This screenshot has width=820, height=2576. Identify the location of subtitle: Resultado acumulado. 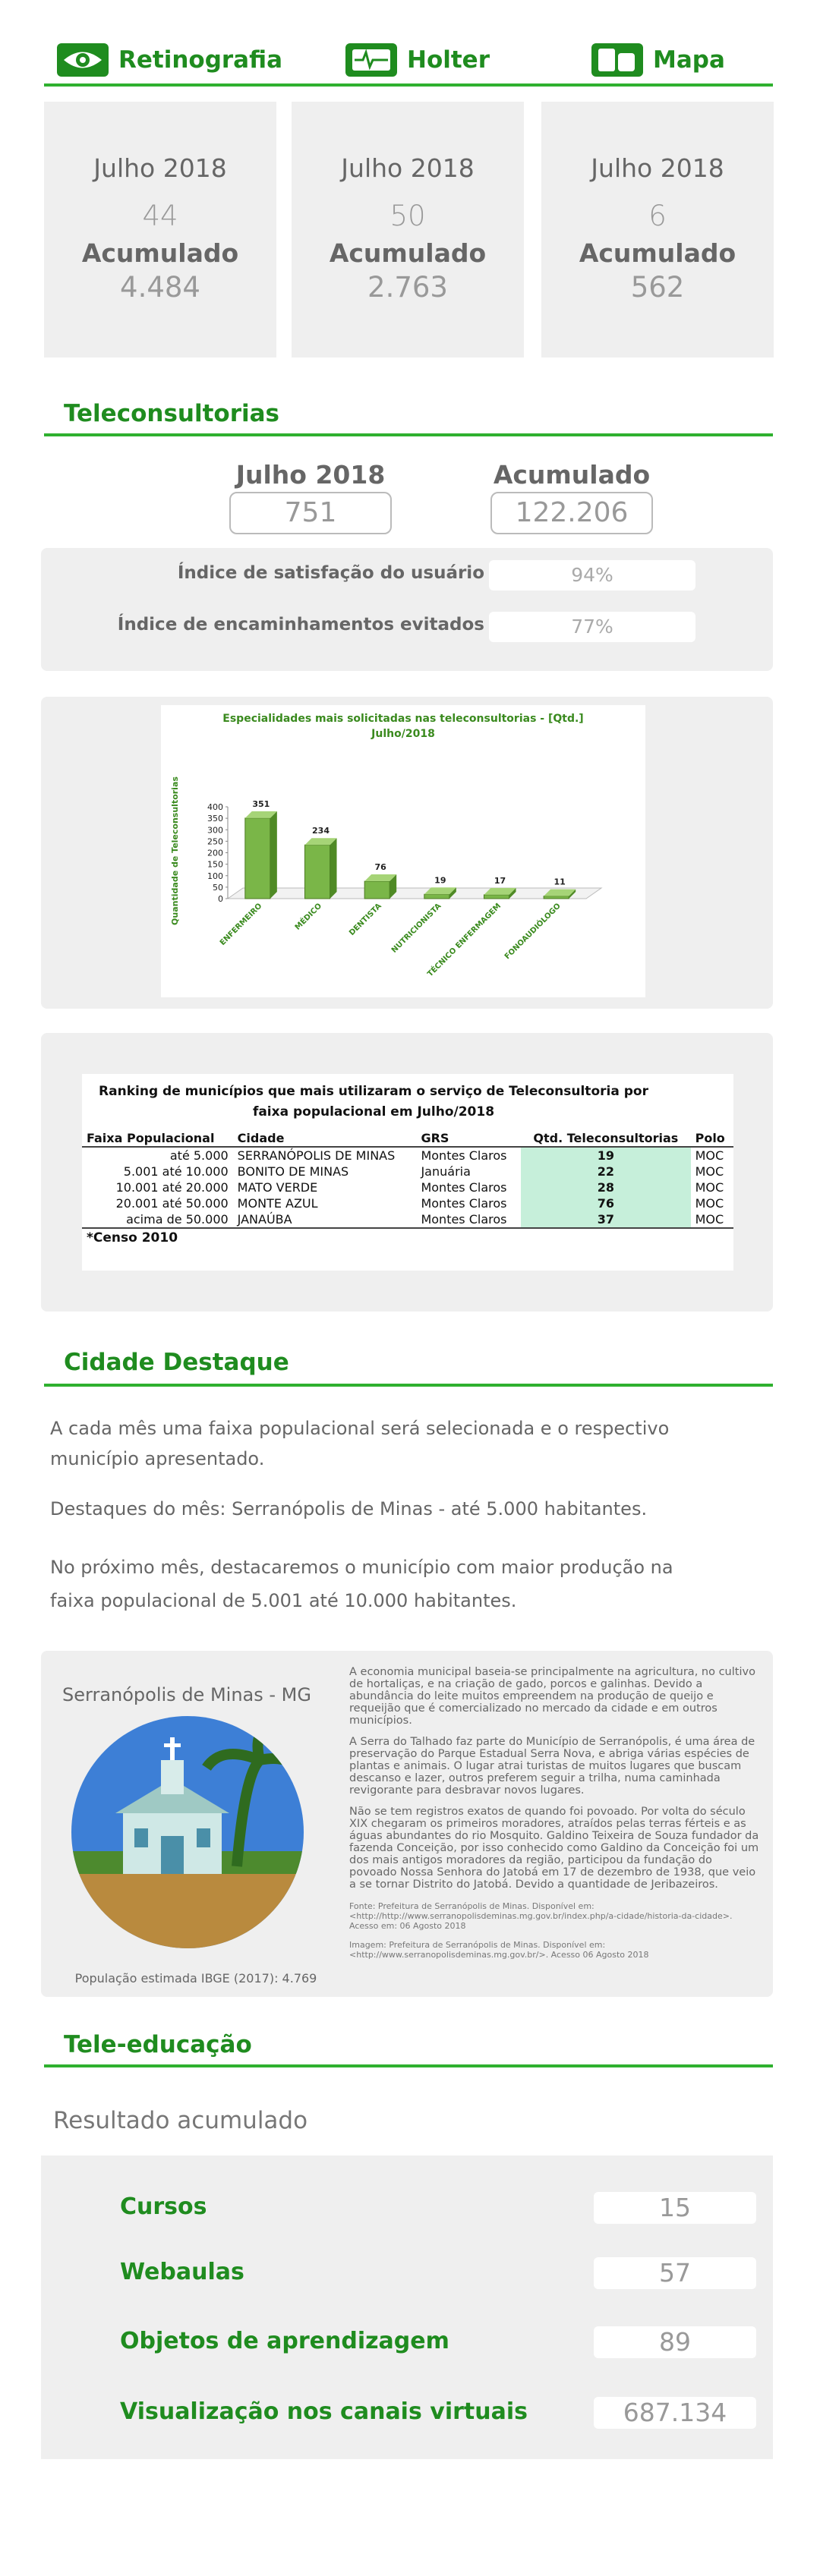
(181, 2120).